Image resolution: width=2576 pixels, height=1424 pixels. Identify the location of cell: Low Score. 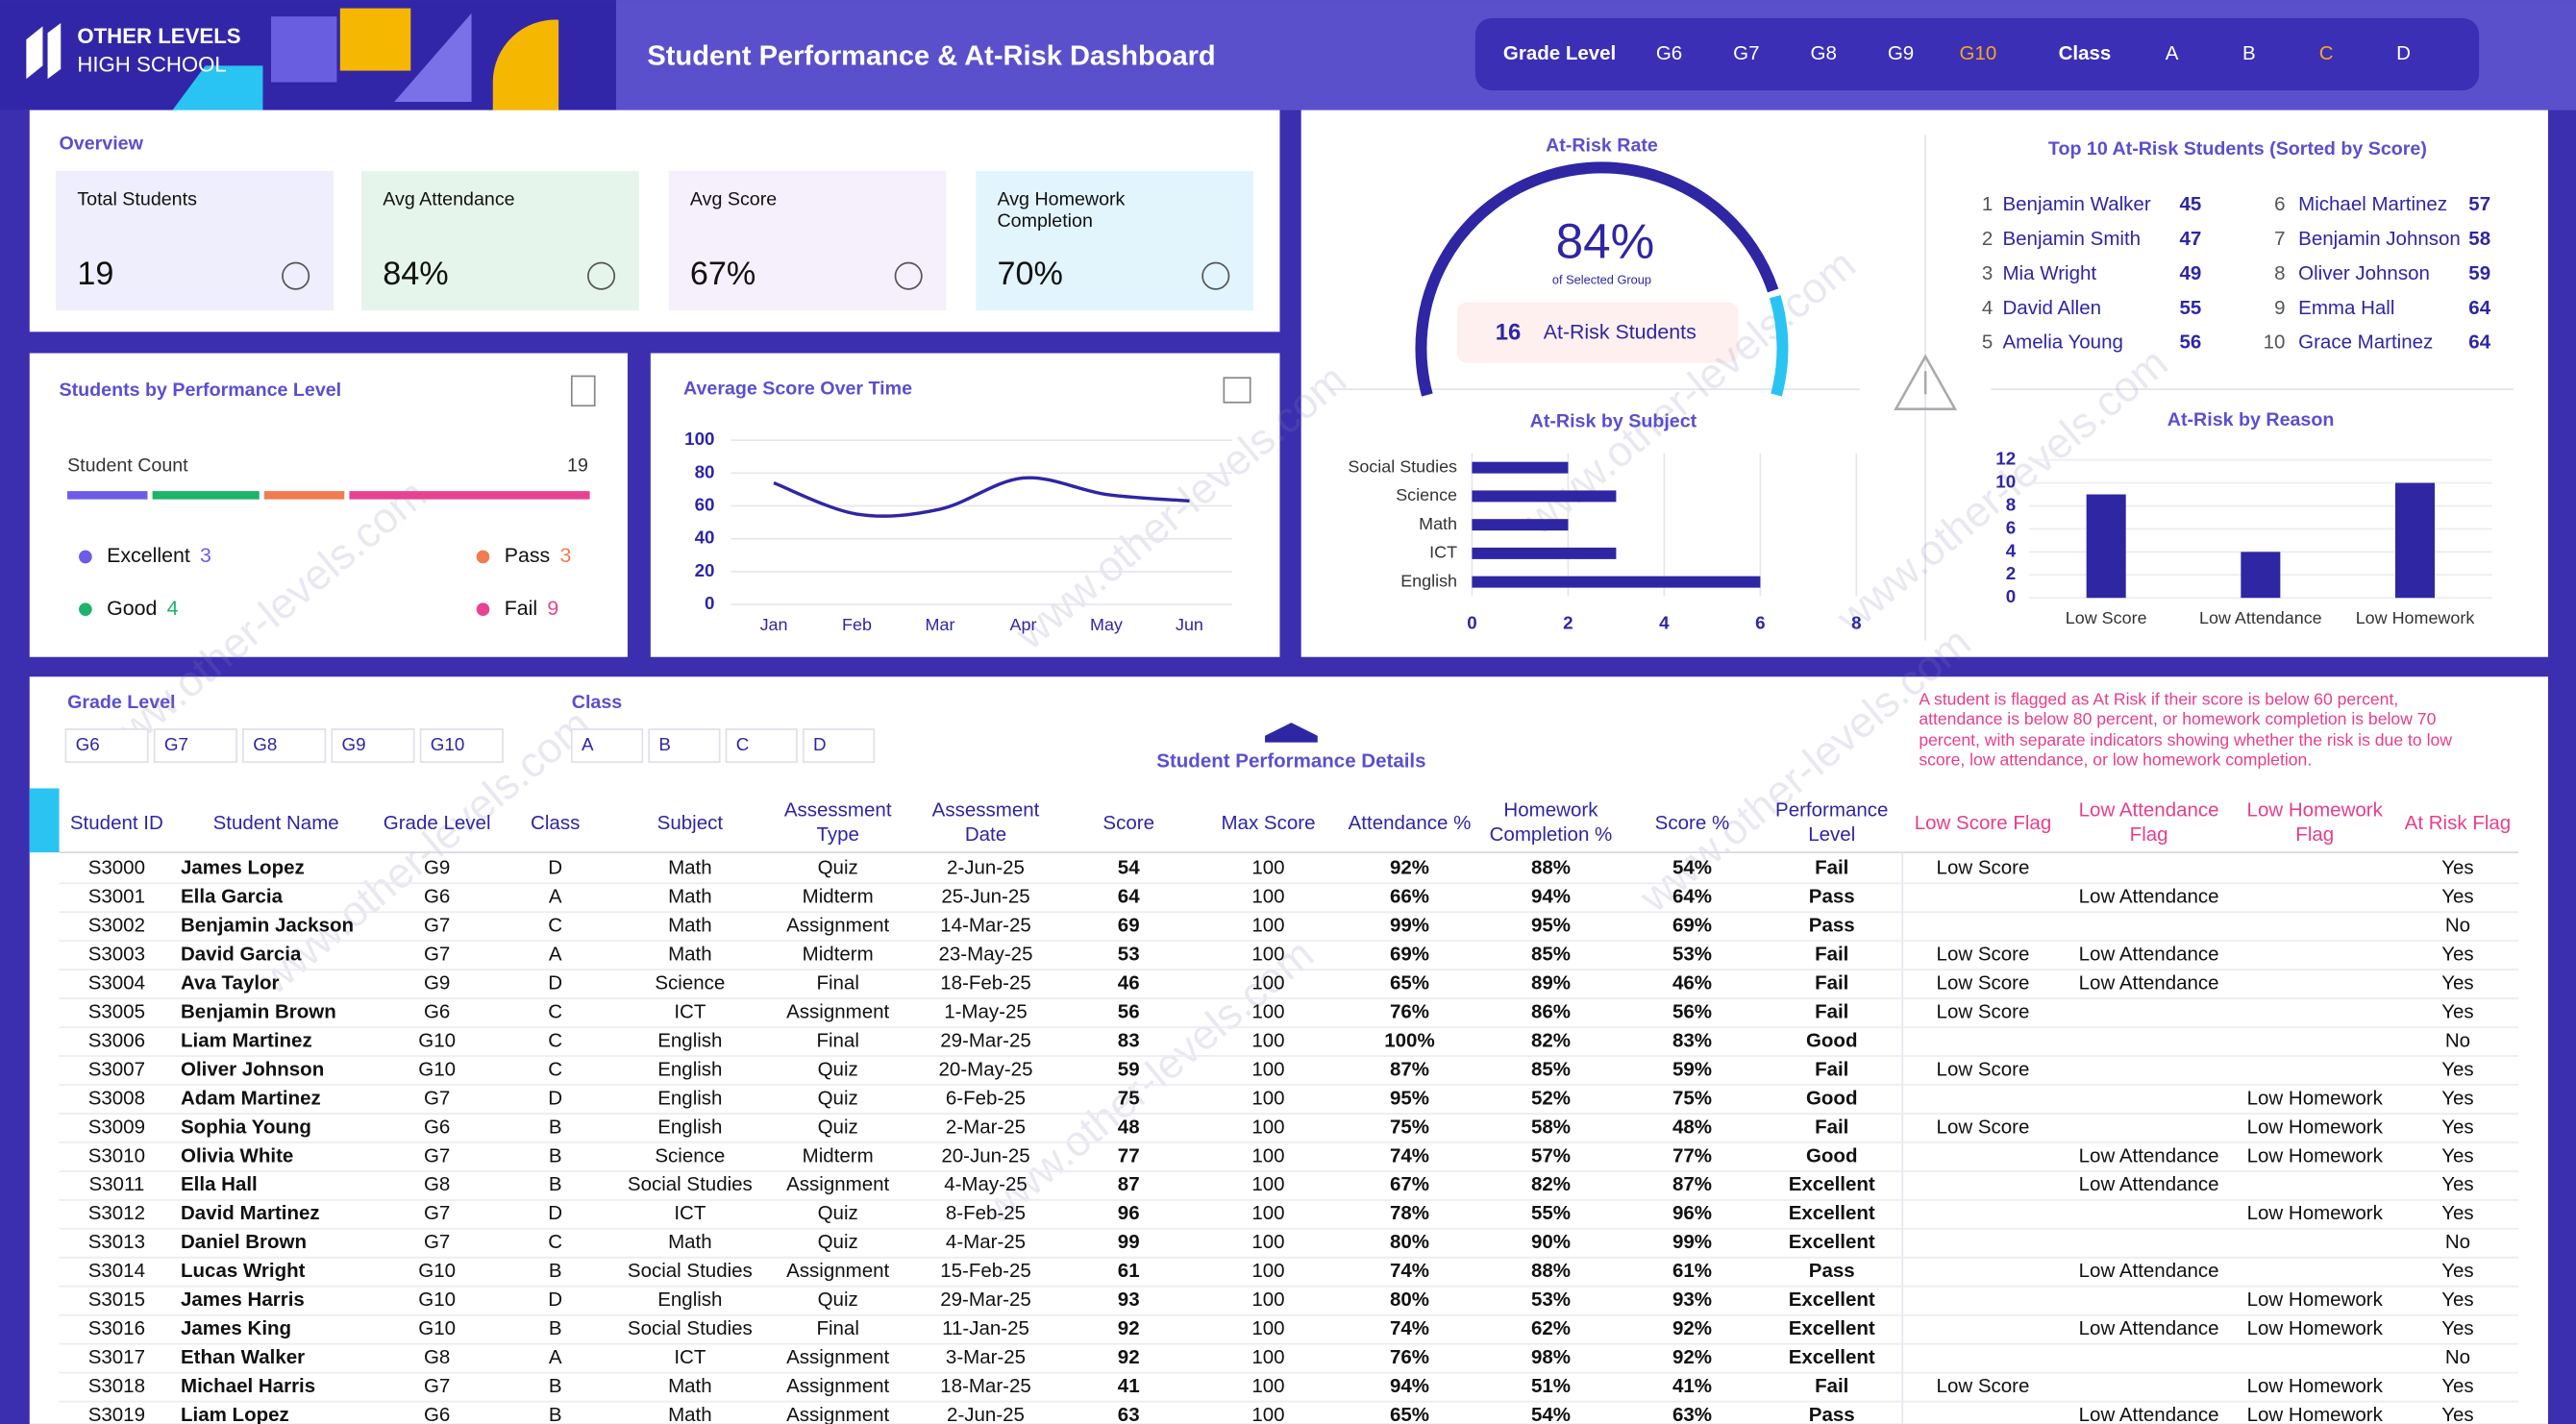
(1983, 1011).